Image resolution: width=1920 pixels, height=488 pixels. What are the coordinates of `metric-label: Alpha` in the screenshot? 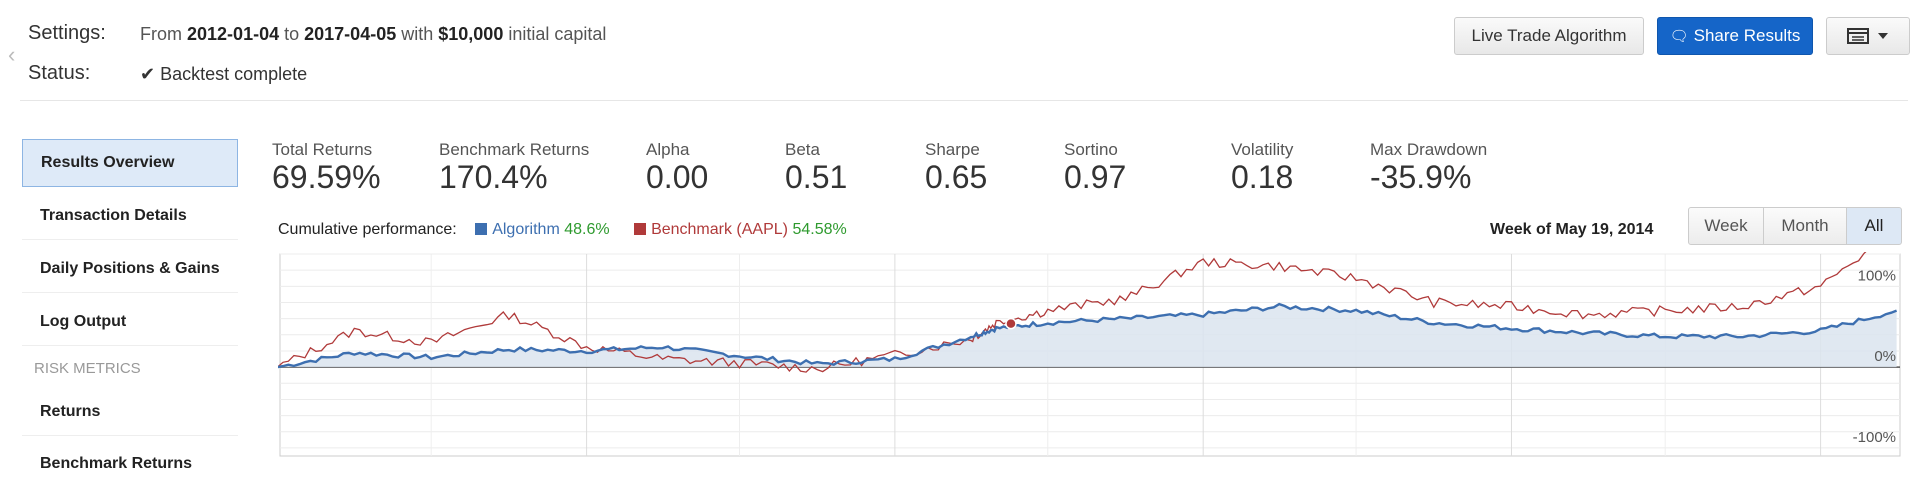 It's located at (668, 149).